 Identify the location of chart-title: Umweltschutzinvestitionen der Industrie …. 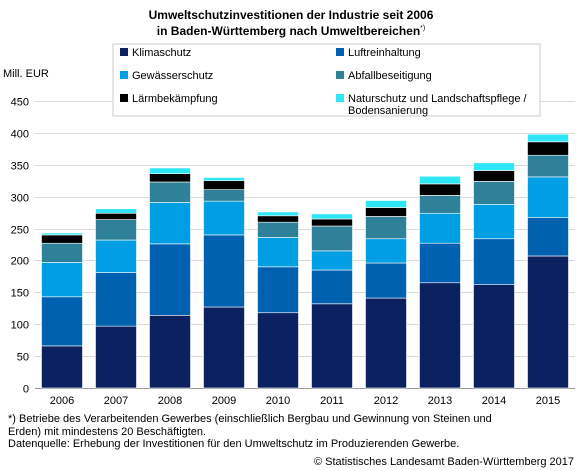
(291, 23).